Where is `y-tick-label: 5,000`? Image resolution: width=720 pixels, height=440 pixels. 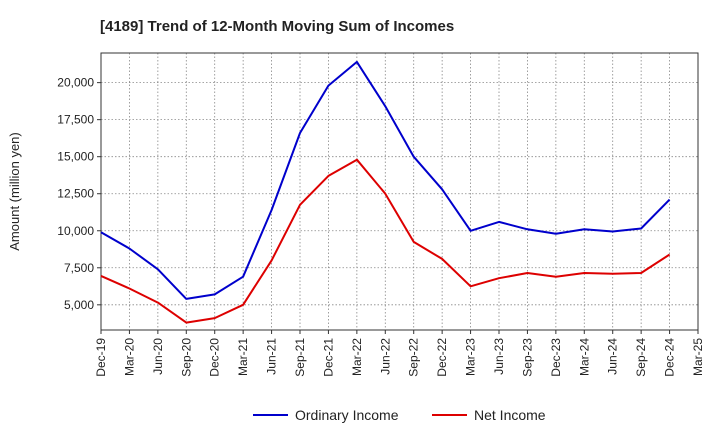
y-tick-label: 5,000 is located at coordinates (79, 305).